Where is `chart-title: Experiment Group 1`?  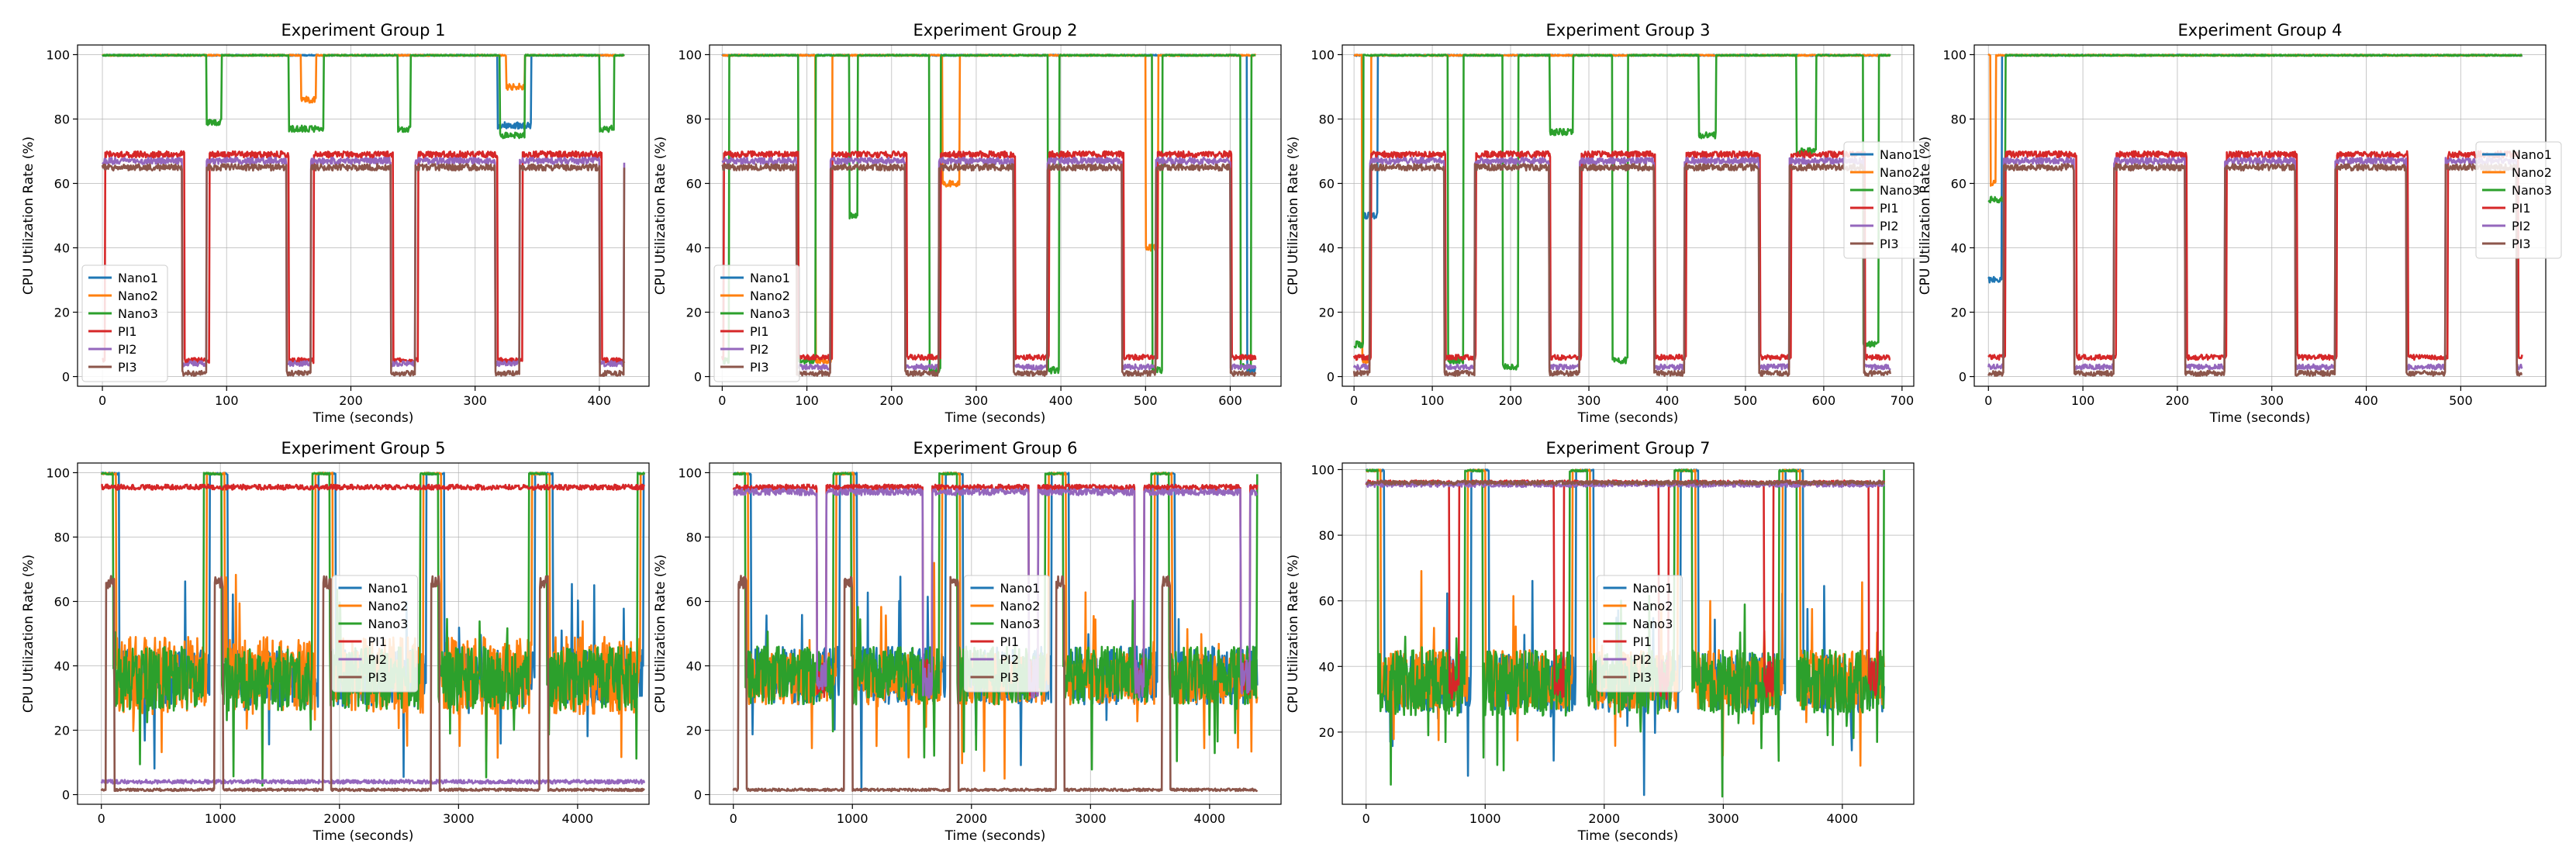
chart-title: Experiment Group 1 is located at coordinates (364, 31).